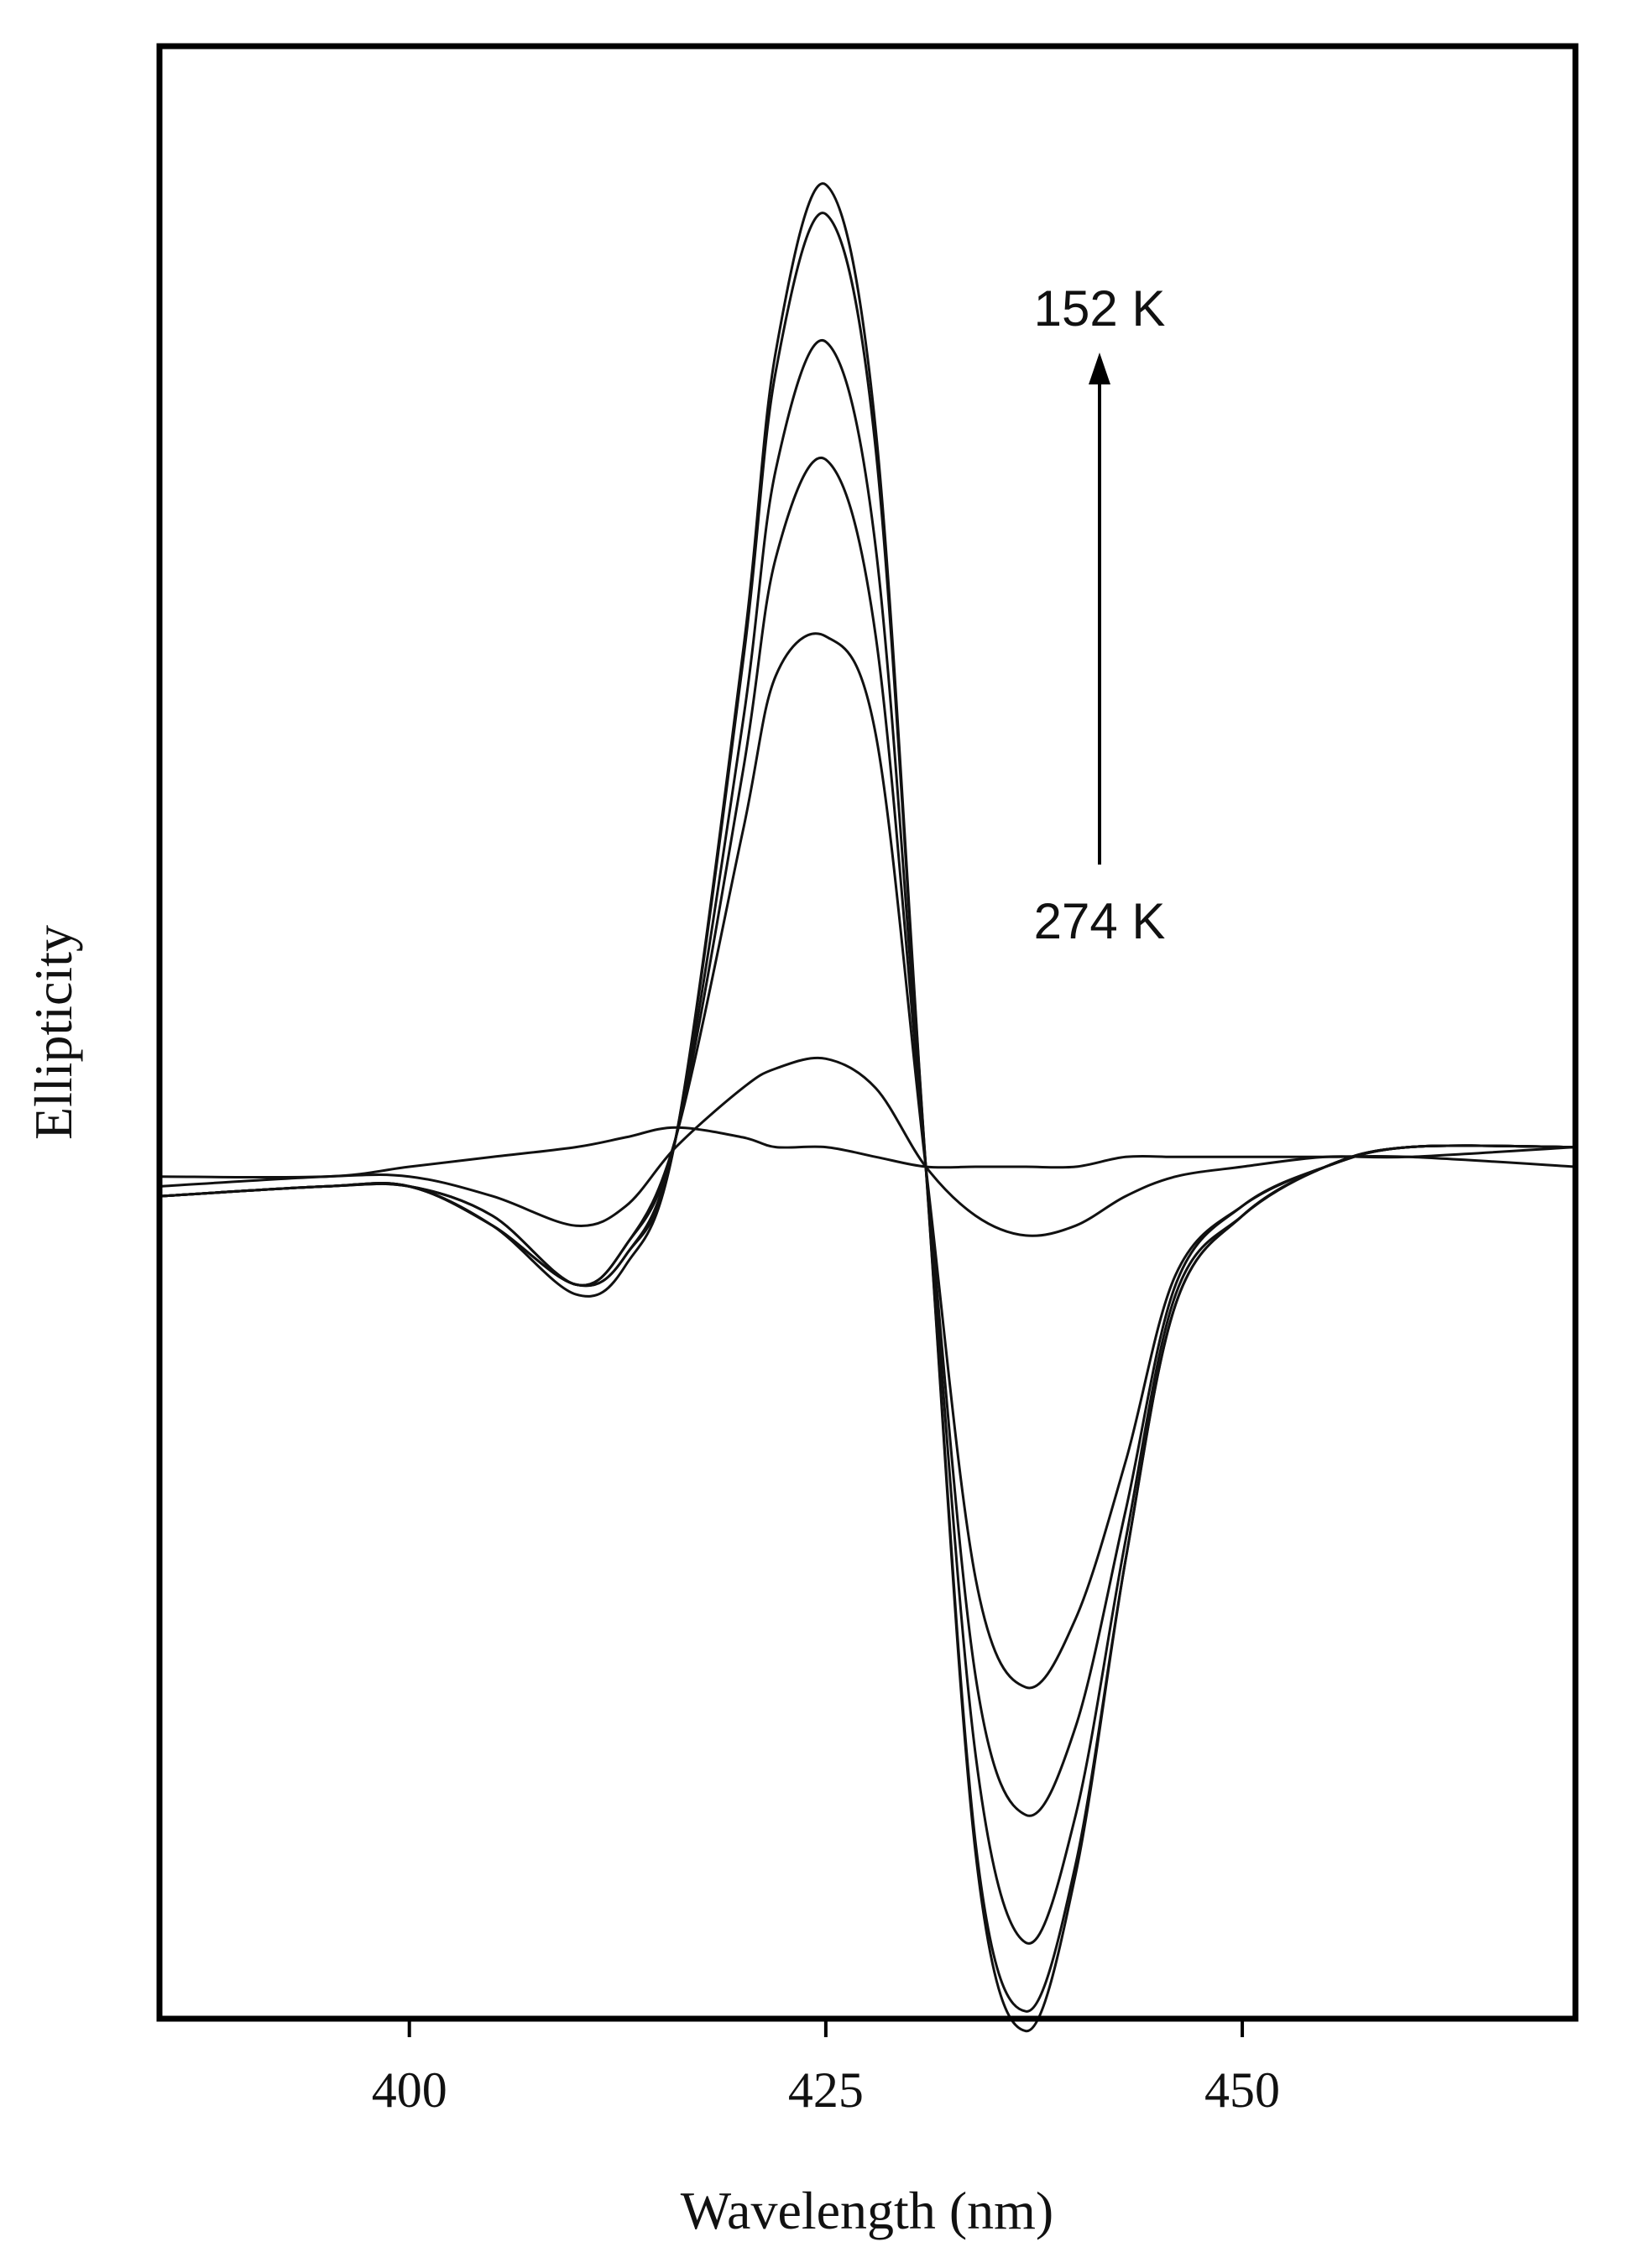  Describe the element at coordinates (1242, 2090) in the screenshot. I see `x-tick-label-450: 450` at that location.